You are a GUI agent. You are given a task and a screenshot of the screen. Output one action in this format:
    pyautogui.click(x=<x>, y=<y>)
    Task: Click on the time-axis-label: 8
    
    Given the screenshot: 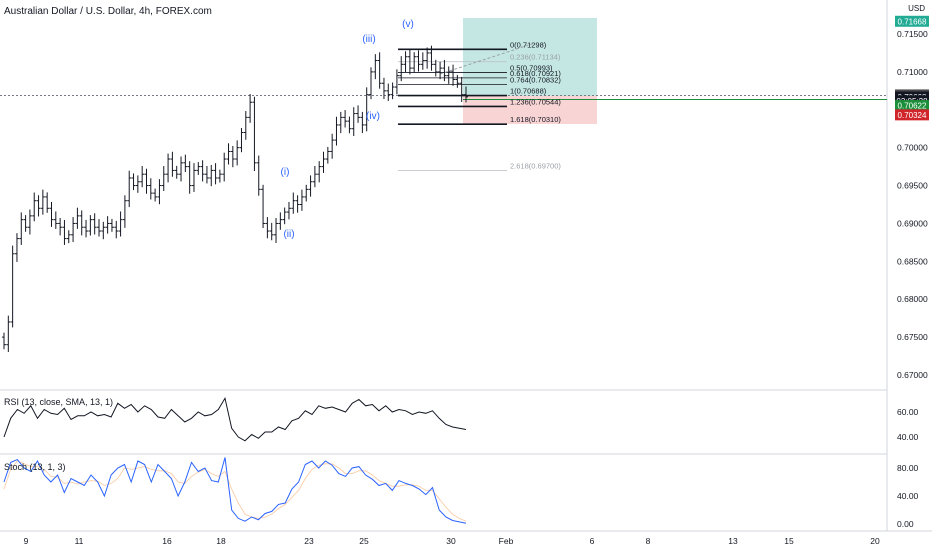 What is the action you would take?
    pyautogui.click(x=648, y=541)
    